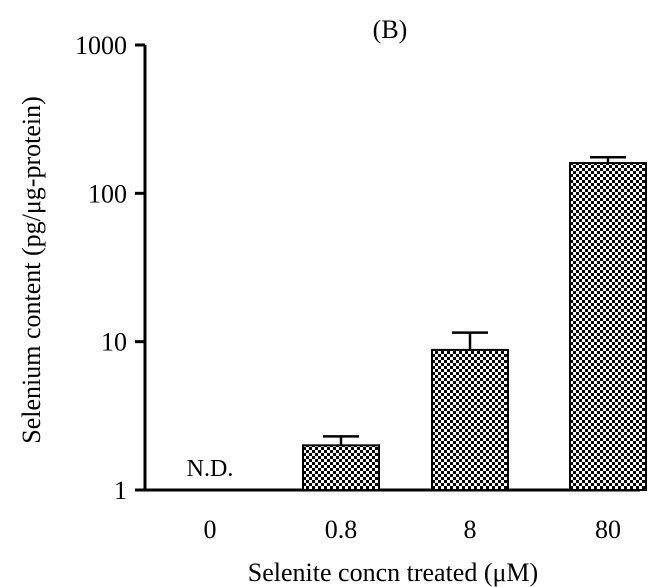  I want to click on chart-title: (B), so click(390, 29).